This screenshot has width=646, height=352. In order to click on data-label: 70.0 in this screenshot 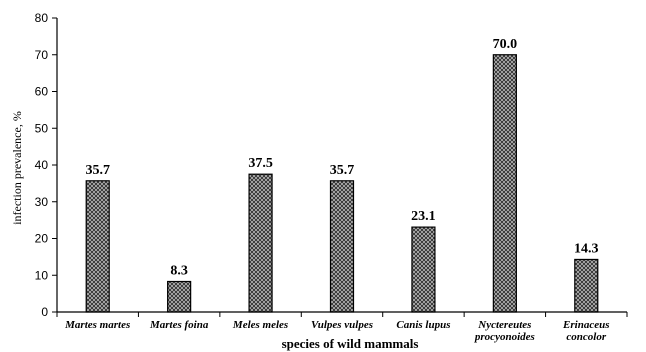, I will do `click(505, 44)`.